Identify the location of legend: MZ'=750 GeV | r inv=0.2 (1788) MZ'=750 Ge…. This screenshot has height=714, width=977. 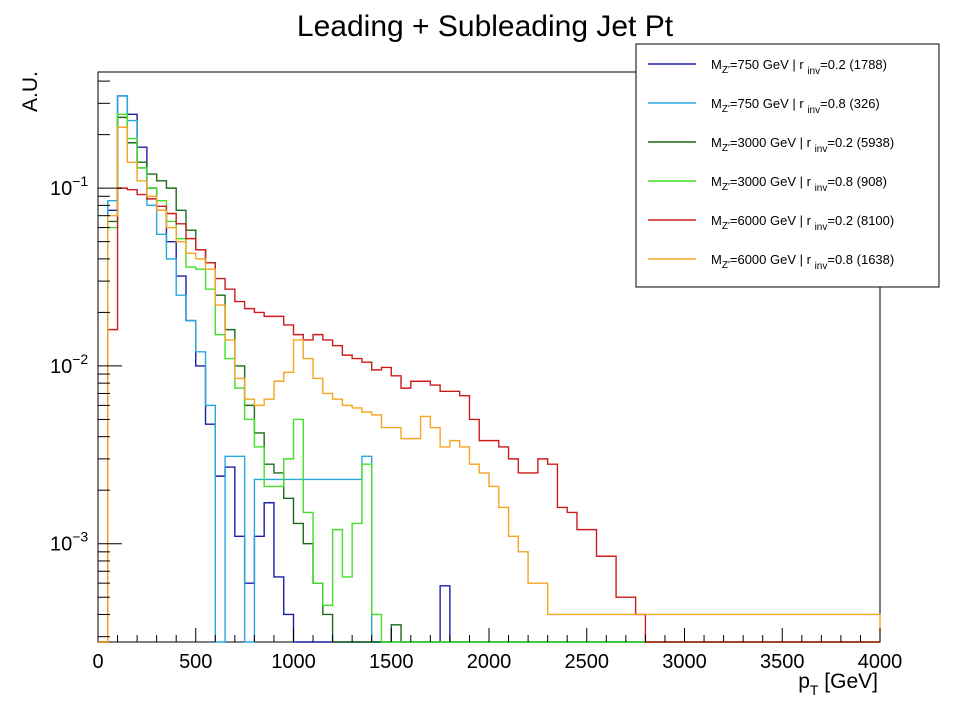
(787, 165).